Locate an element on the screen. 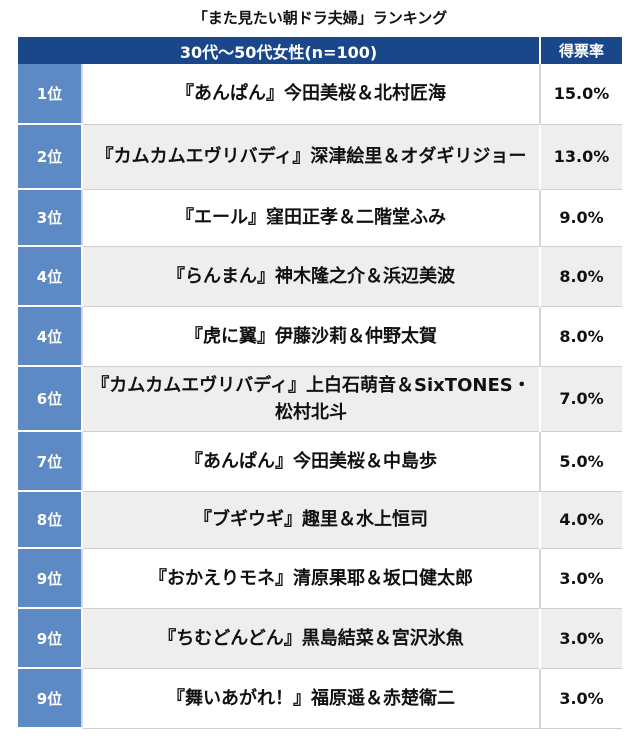 Image resolution: width=640 pixels, height=739 pixels. share-cell: 15.0% is located at coordinates (581, 94).